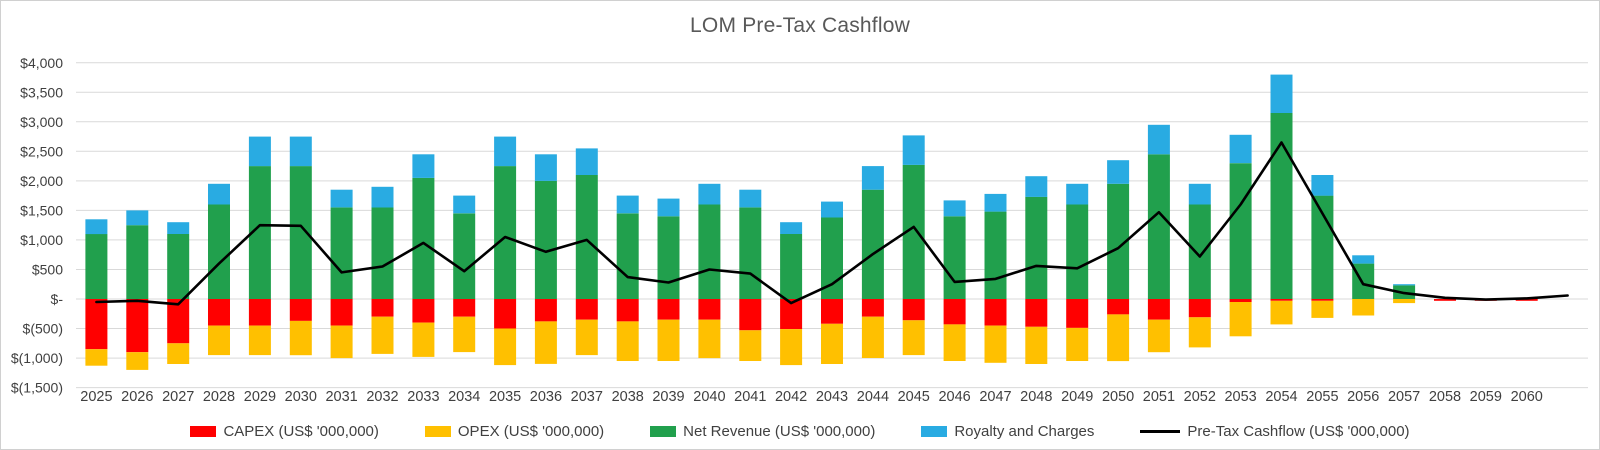  Describe the element at coordinates (668, 340) in the screenshot. I see `opex-bar-2039` at that location.